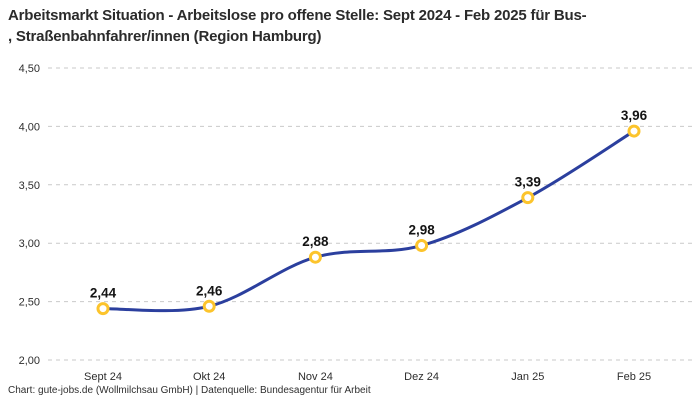 This screenshot has width=700, height=400. What do you see at coordinates (29, 69) in the screenshot?
I see `y-tick-label: 4,50` at bounding box center [29, 69].